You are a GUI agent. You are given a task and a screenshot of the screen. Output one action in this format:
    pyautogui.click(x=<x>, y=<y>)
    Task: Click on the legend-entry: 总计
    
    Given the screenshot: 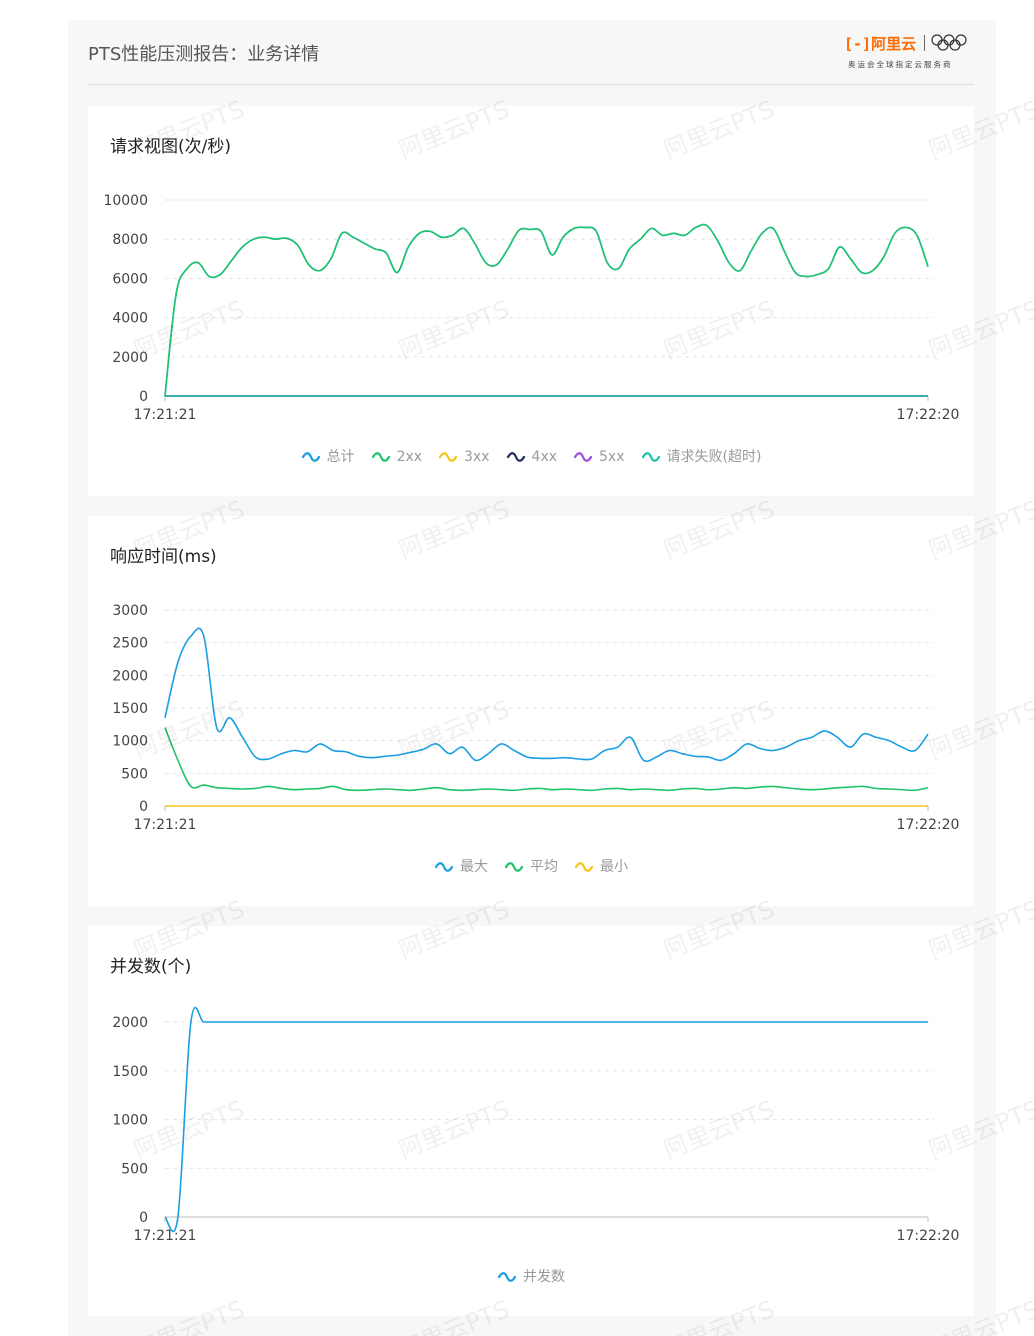 What is the action you would take?
    pyautogui.click(x=328, y=456)
    